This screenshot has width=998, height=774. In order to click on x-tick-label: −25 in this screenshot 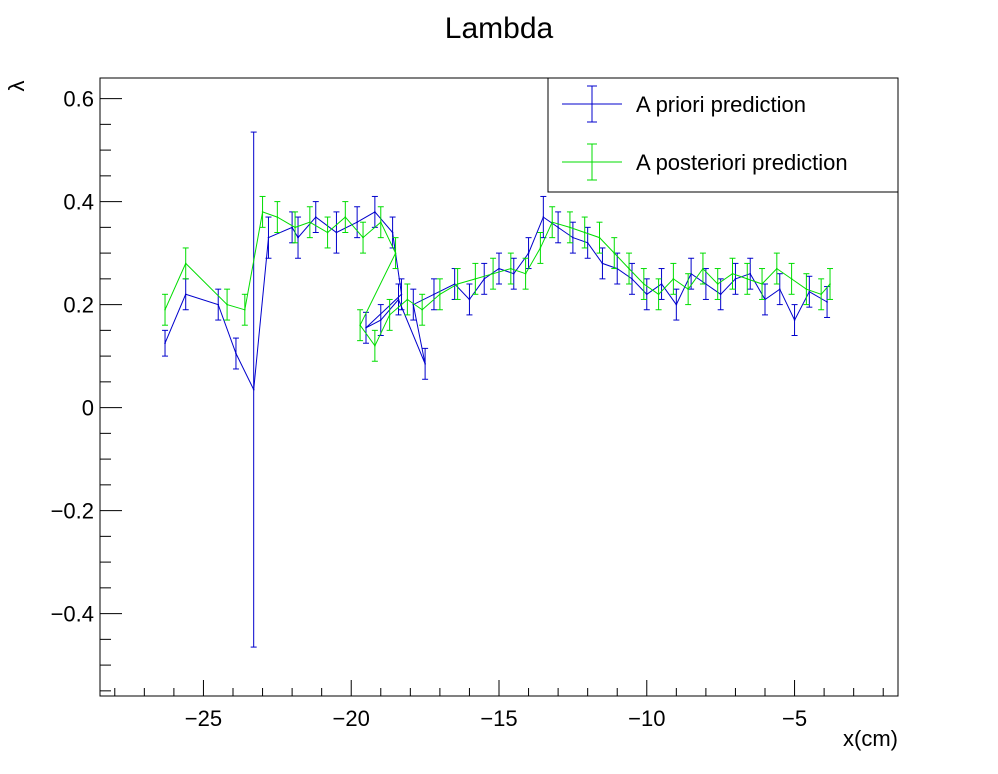, I will do `click(203, 718)`.